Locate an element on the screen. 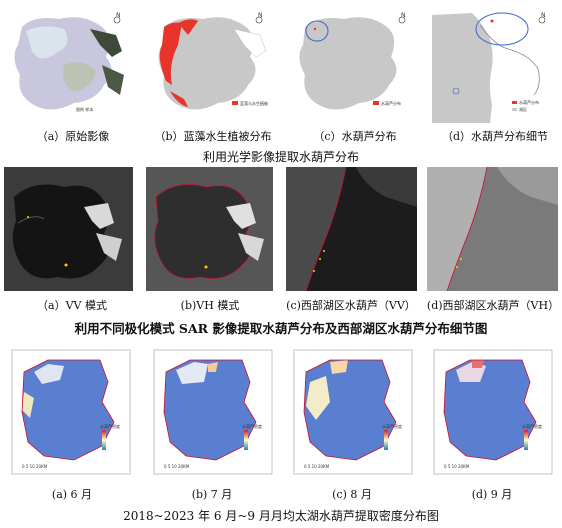  caption-1d: （d）水葫芦分布细节 is located at coordinates (495, 136).